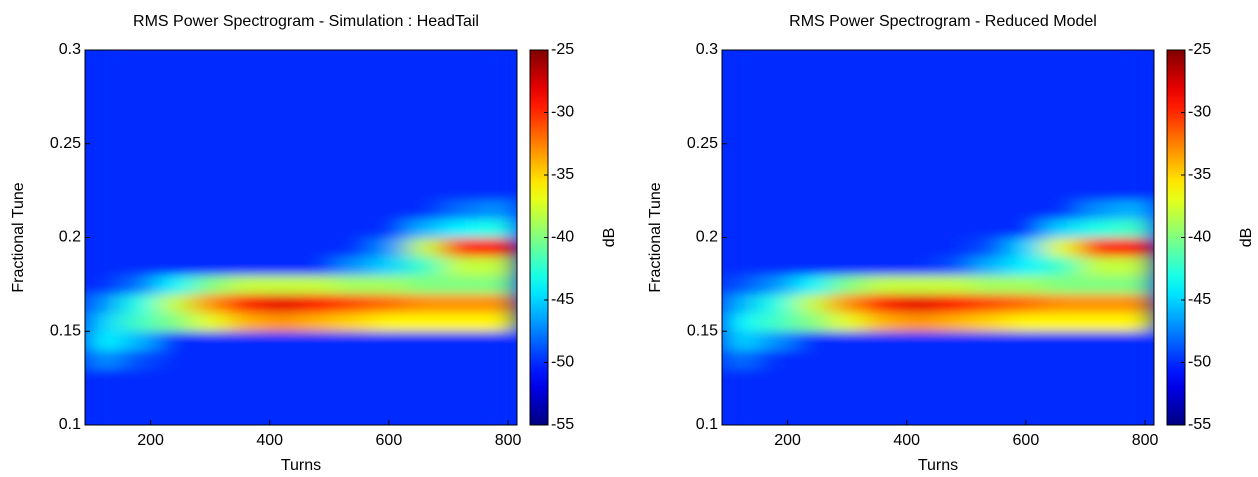 This screenshot has height=477, width=1258. Describe the element at coordinates (1199, 424) in the screenshot. I see `colorbar-tick-label: -55` at that location.